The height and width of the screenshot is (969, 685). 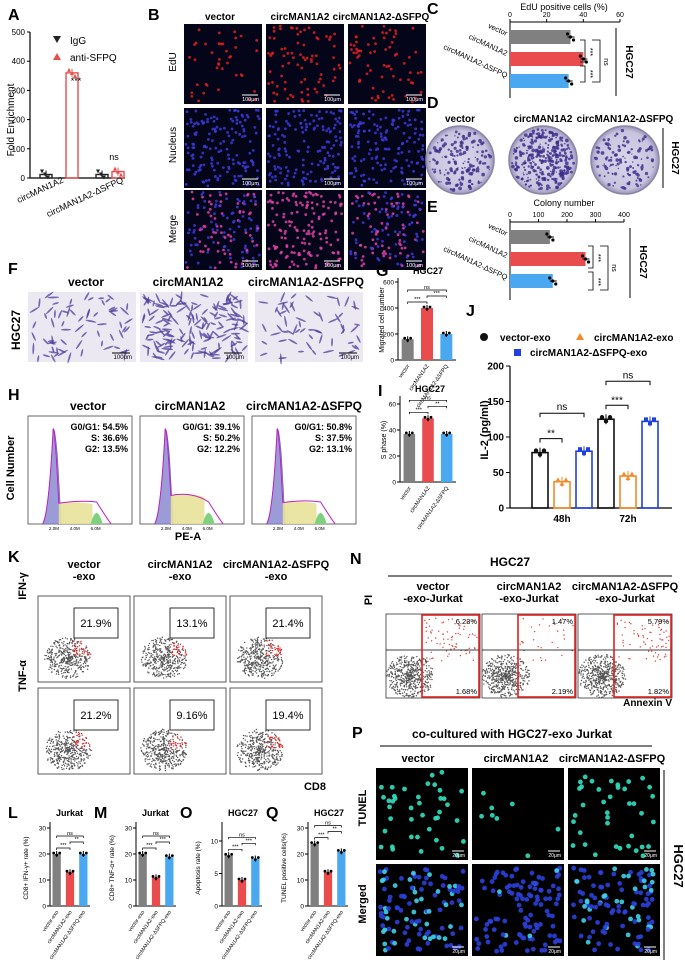 I want to click on sig-bracket, so click(x=436, y=296).